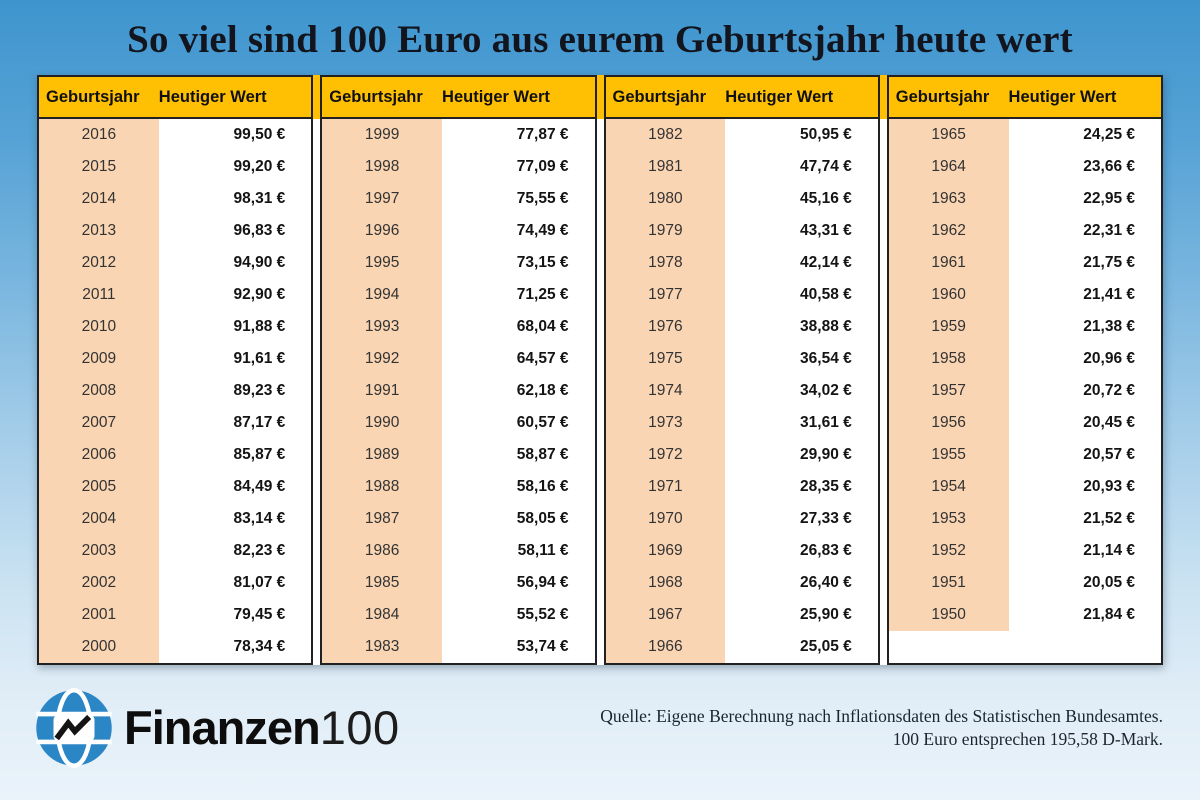 Image resolution: width=1200 pixels, height=800 pixels. I want to click on value-cell: 20,05 €, so click(1109, 582).